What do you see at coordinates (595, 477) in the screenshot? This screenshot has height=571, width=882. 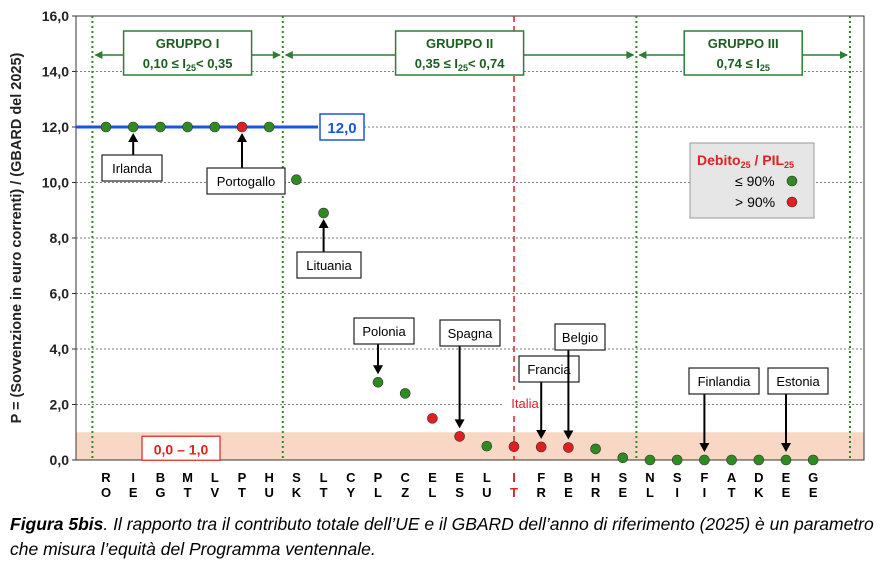 I see `x-tick-label: H` at bounding box center [595, 477].